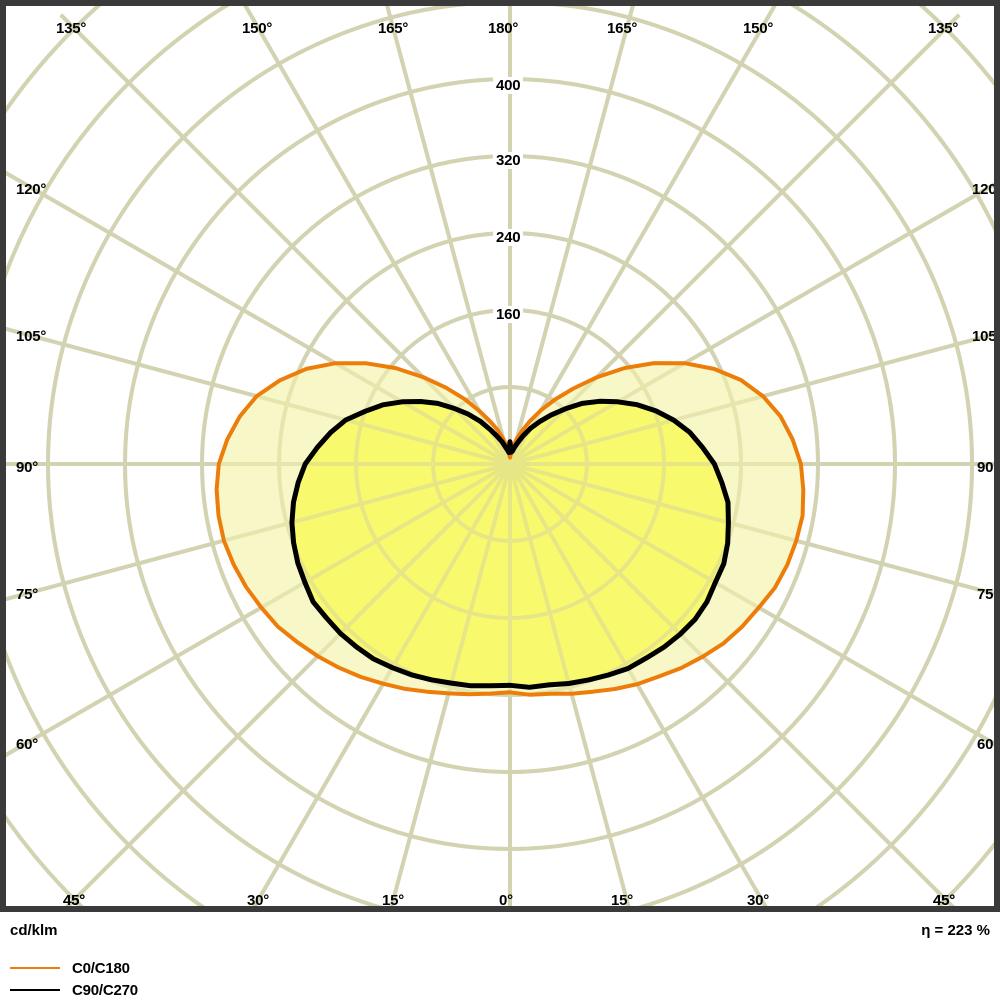  I want to click on angle-label-bottom-15-left: 15°, so click(393, 900).